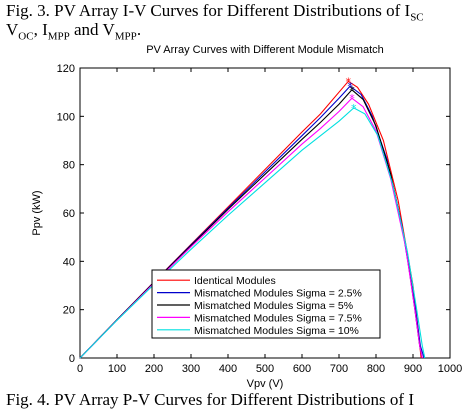 The image size is (474, 410). I want to click on legend-label-3: Mismatched Modules Sigma = 7.5%, so click(278, 318).